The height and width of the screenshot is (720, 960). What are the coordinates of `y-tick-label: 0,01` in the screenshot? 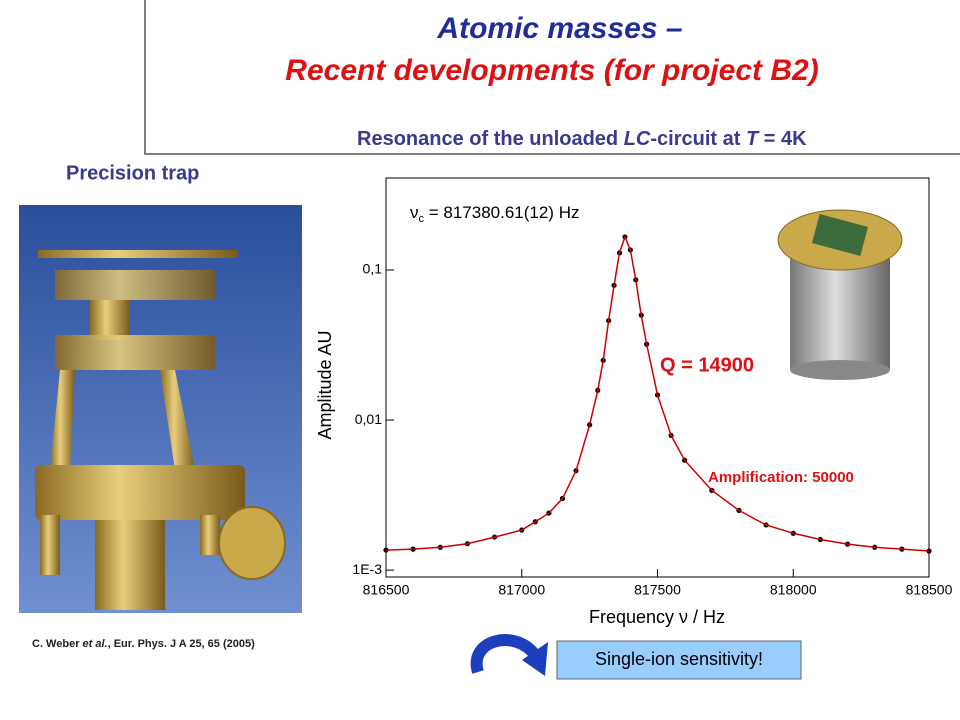 It's located at (368, 419).